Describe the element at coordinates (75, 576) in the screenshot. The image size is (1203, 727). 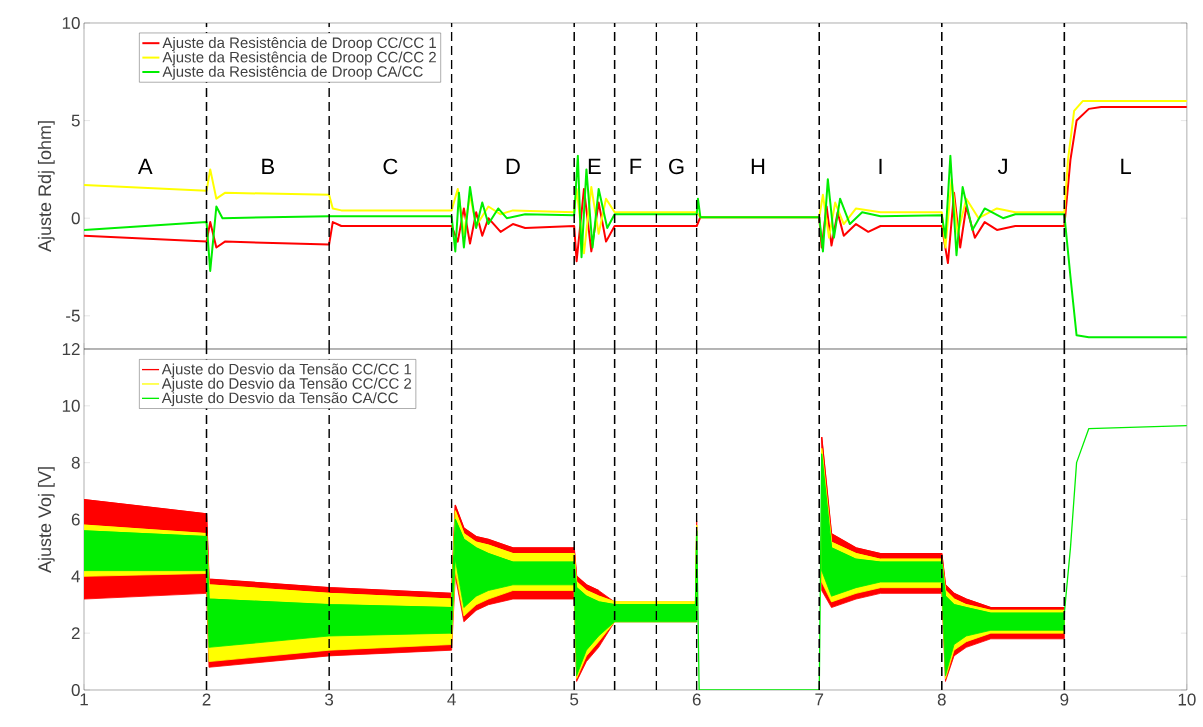
I see `y-tick-label: 4` at that location.